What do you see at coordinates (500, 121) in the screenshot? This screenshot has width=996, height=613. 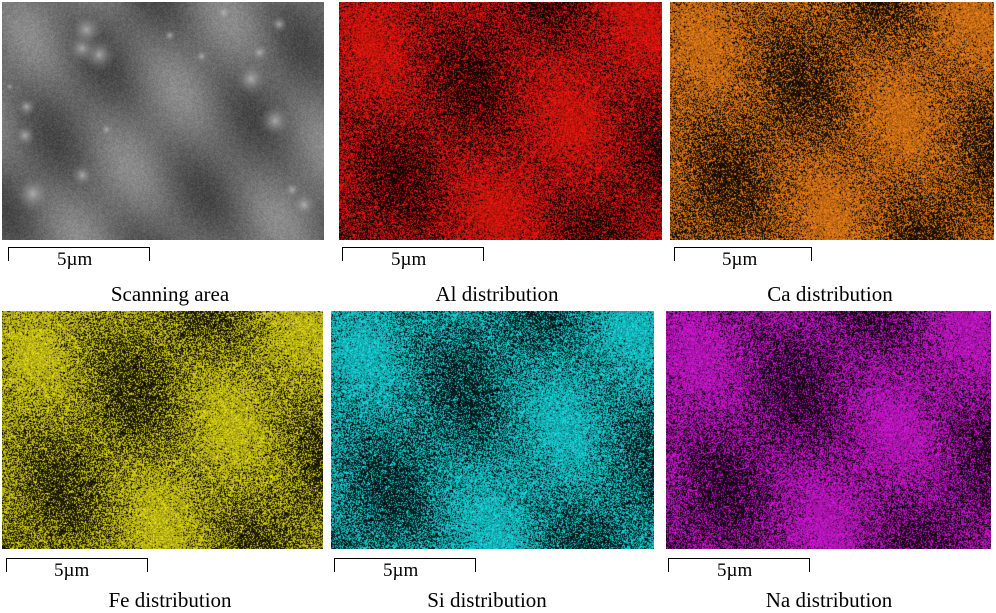 I see `al-distribution-image` at bounding box center [500, 121].